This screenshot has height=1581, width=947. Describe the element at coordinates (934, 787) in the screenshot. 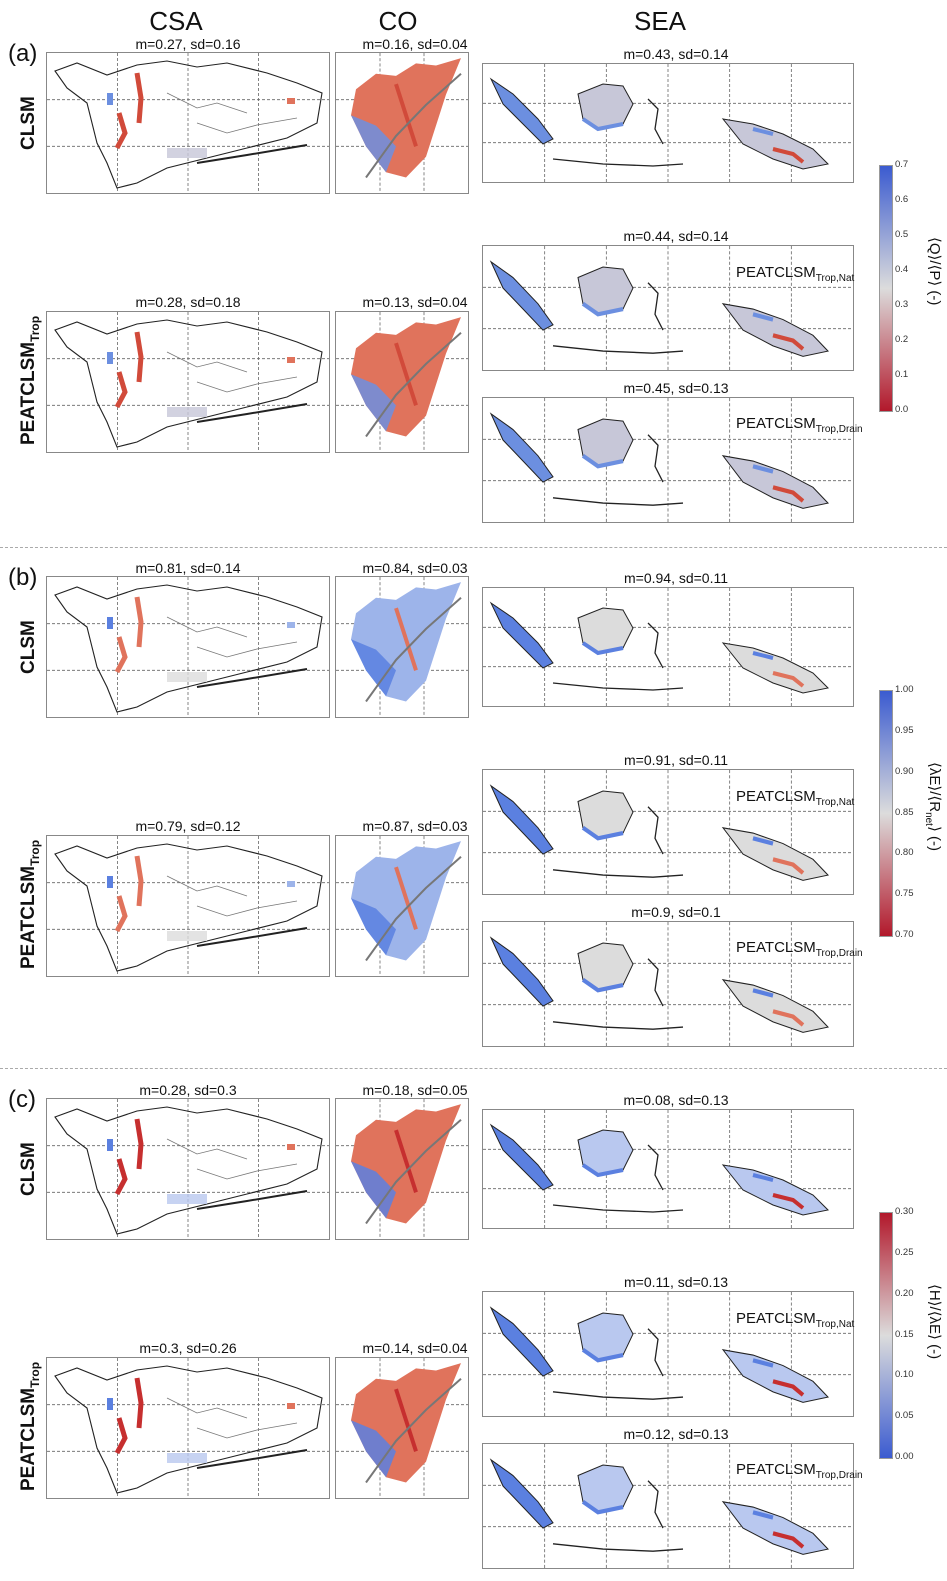

I see `colorbar-title-text: ⟨λE⟩/⟨R` at that location.